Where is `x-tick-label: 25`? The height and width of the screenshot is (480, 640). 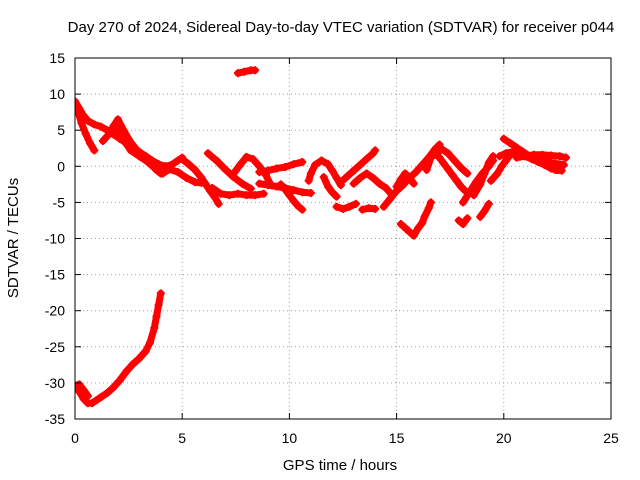
x-tick-label: 25 is located at coordinates (611, 438).